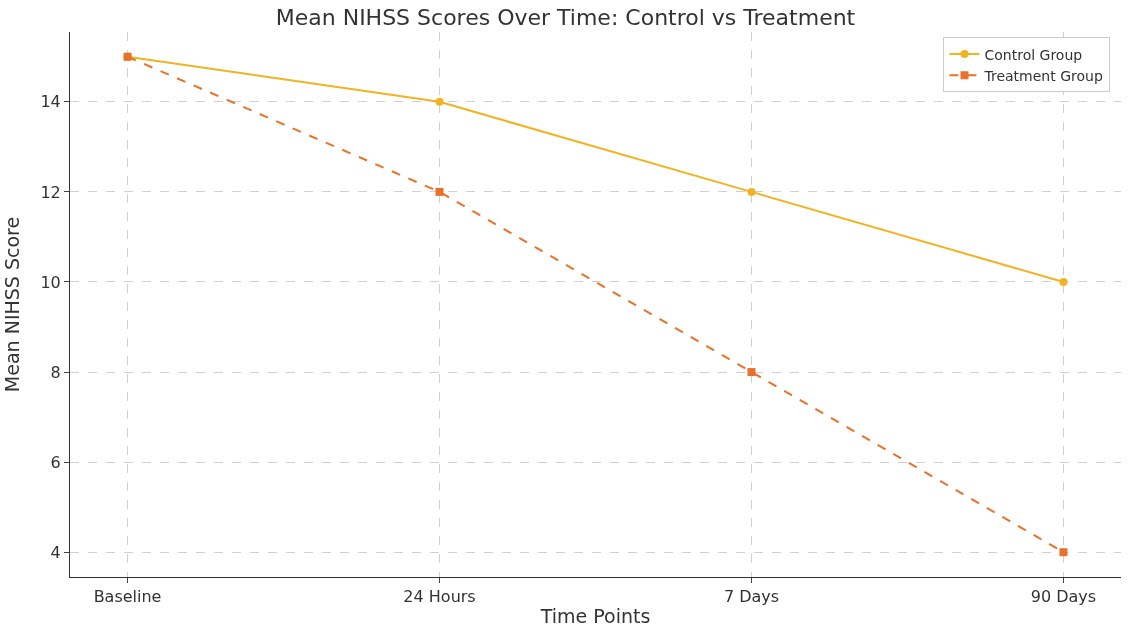  Describe the element at coordinates (50, 282) in the screenshot. I see `y-tick-label: 10` at that location.